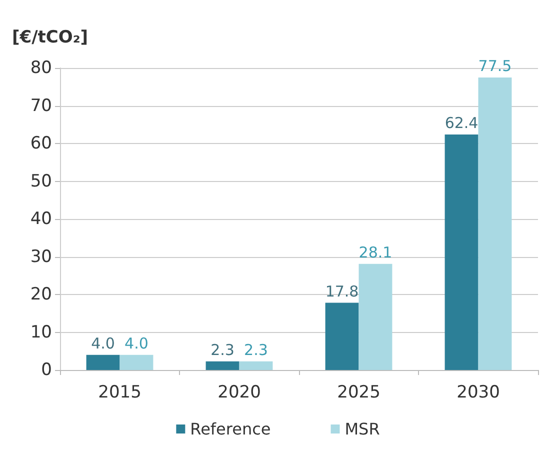 The image size is (556, 450). What do you see at coordinates (362, 429) in the screenshot?
I see `legend-label: MSR` at bounding box center [362, 429].